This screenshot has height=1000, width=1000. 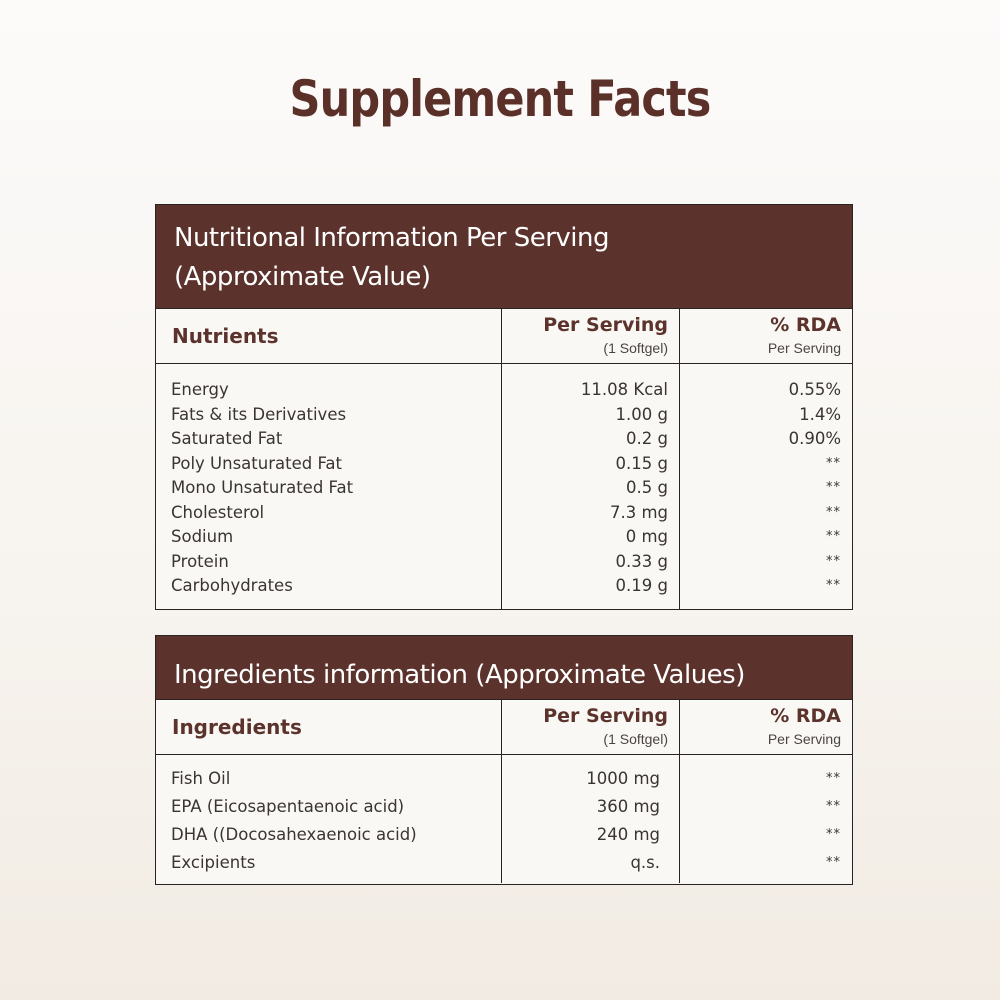 I want to click on nutrient-name: Mono Unsaturated Fat, so click(x=262, y=487).